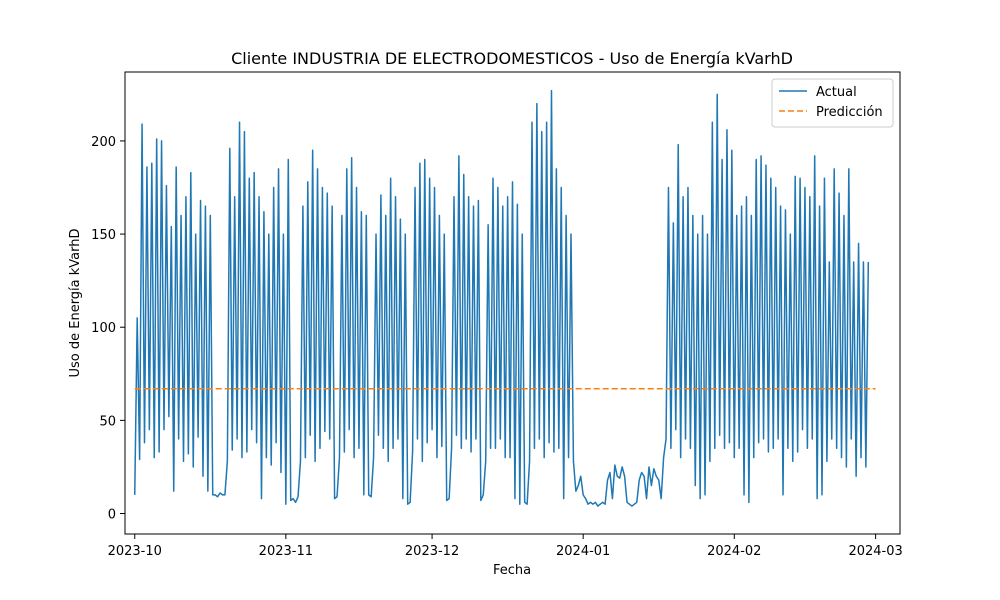 This screenshot has height=600, width=1000. What do you see at coordinates (432, 551) in the screenshot?
I see `x-tick-label: 2023-12` at bounding box center [432, 551].